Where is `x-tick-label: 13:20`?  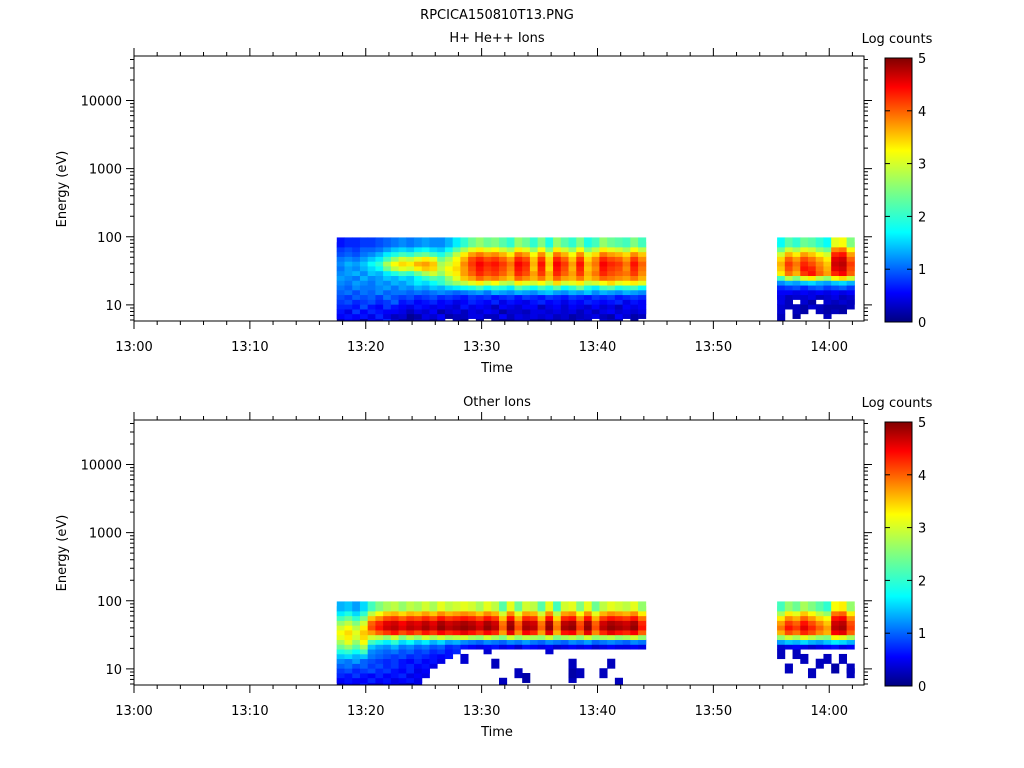 x-tick-label: 13:20 is located at coordinates (365, 711).